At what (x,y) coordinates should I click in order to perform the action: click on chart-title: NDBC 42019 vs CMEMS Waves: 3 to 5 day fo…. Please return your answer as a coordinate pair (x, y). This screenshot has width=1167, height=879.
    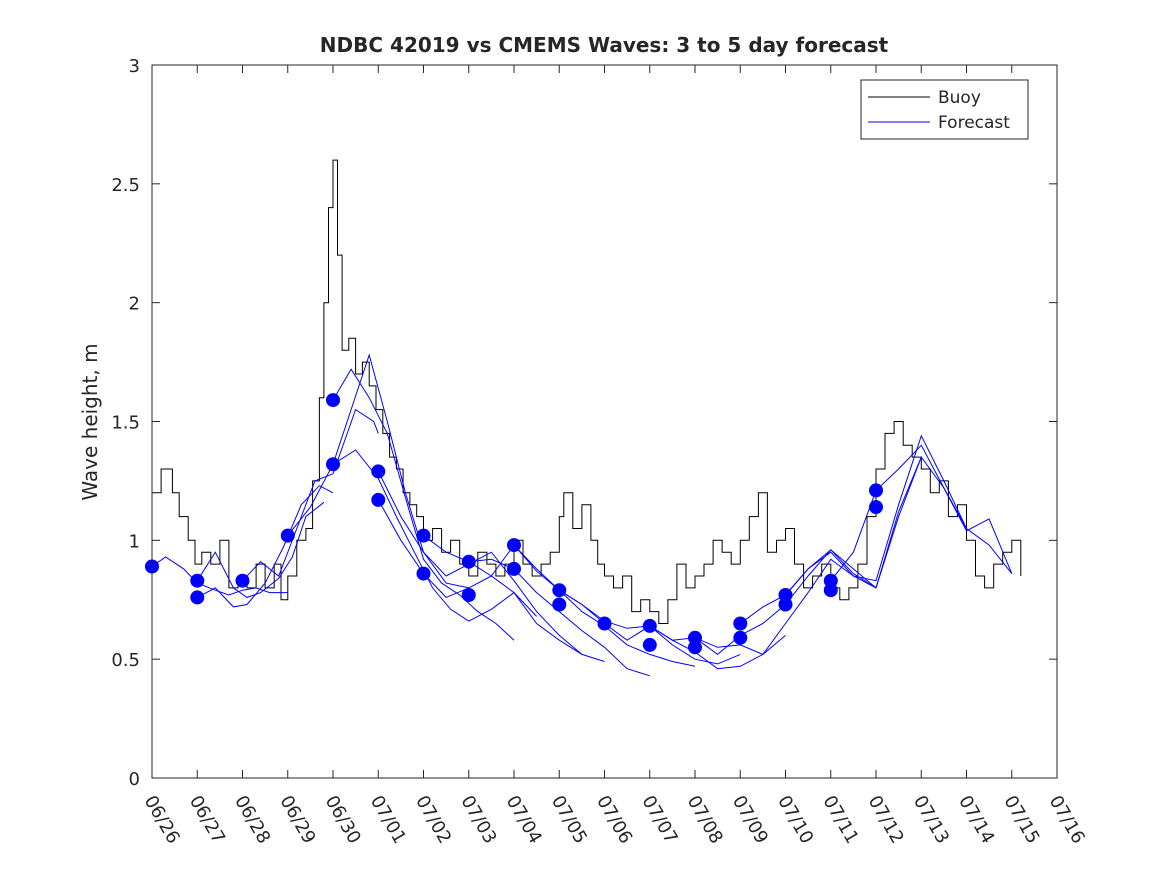
    Looking at the image, I should click on (604, 45).